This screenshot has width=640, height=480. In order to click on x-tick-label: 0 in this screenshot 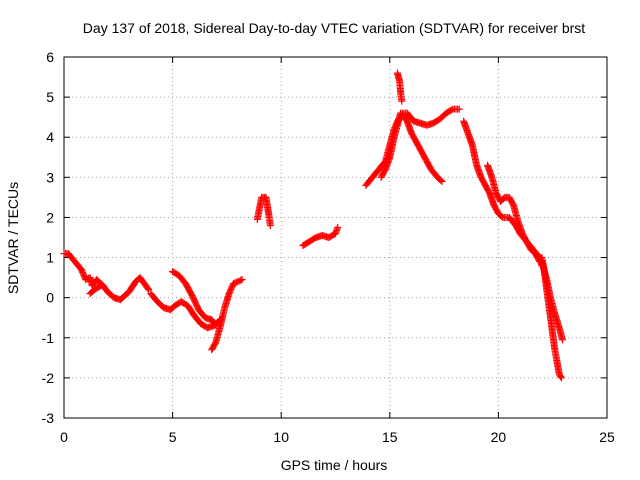, I will do `click(64, 437)`.